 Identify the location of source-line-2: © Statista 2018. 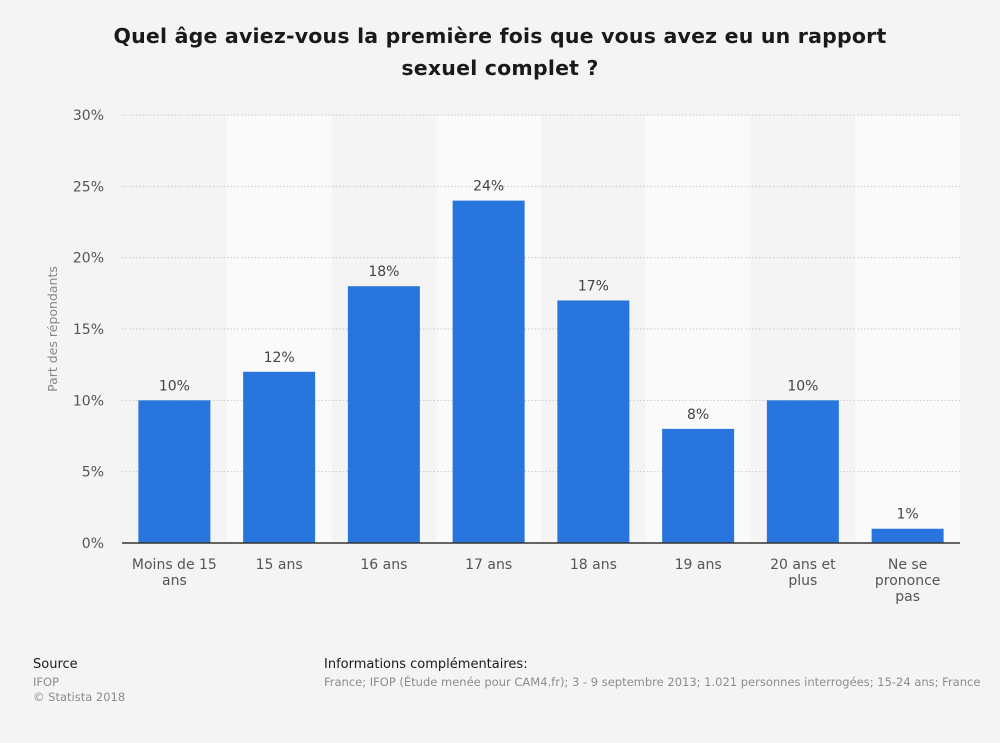
(79, 697).